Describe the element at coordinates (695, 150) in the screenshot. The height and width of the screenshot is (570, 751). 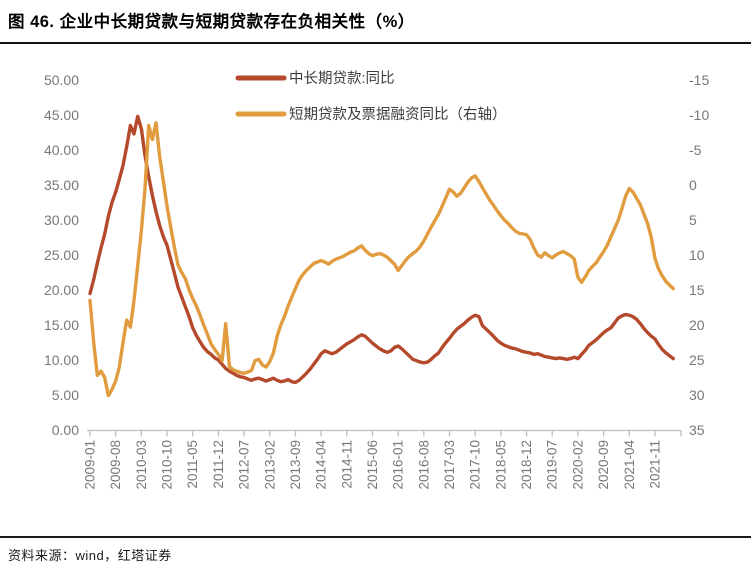
I see `right-axis-tick-label: -5` at that location.